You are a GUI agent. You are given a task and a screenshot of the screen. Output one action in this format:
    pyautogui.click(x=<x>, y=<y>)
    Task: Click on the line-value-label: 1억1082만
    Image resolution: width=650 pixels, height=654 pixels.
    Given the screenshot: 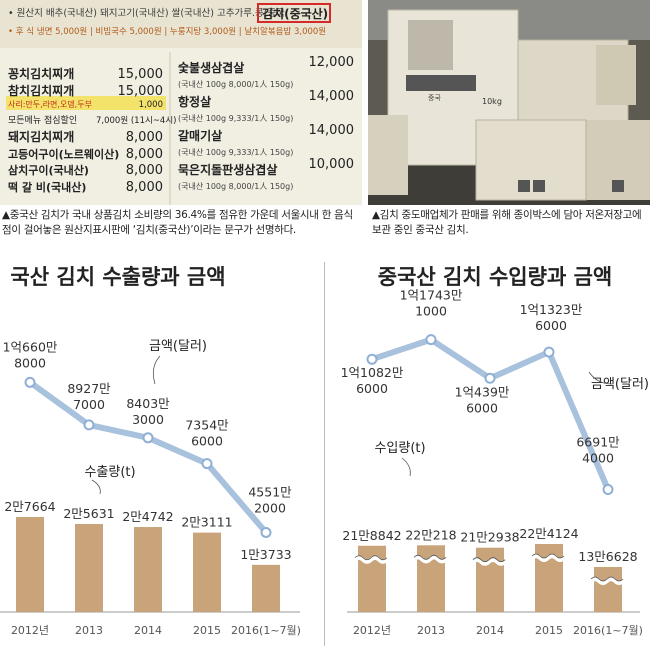 What is the action you would take?
    pyautogui.click(x=372, y=372)
    